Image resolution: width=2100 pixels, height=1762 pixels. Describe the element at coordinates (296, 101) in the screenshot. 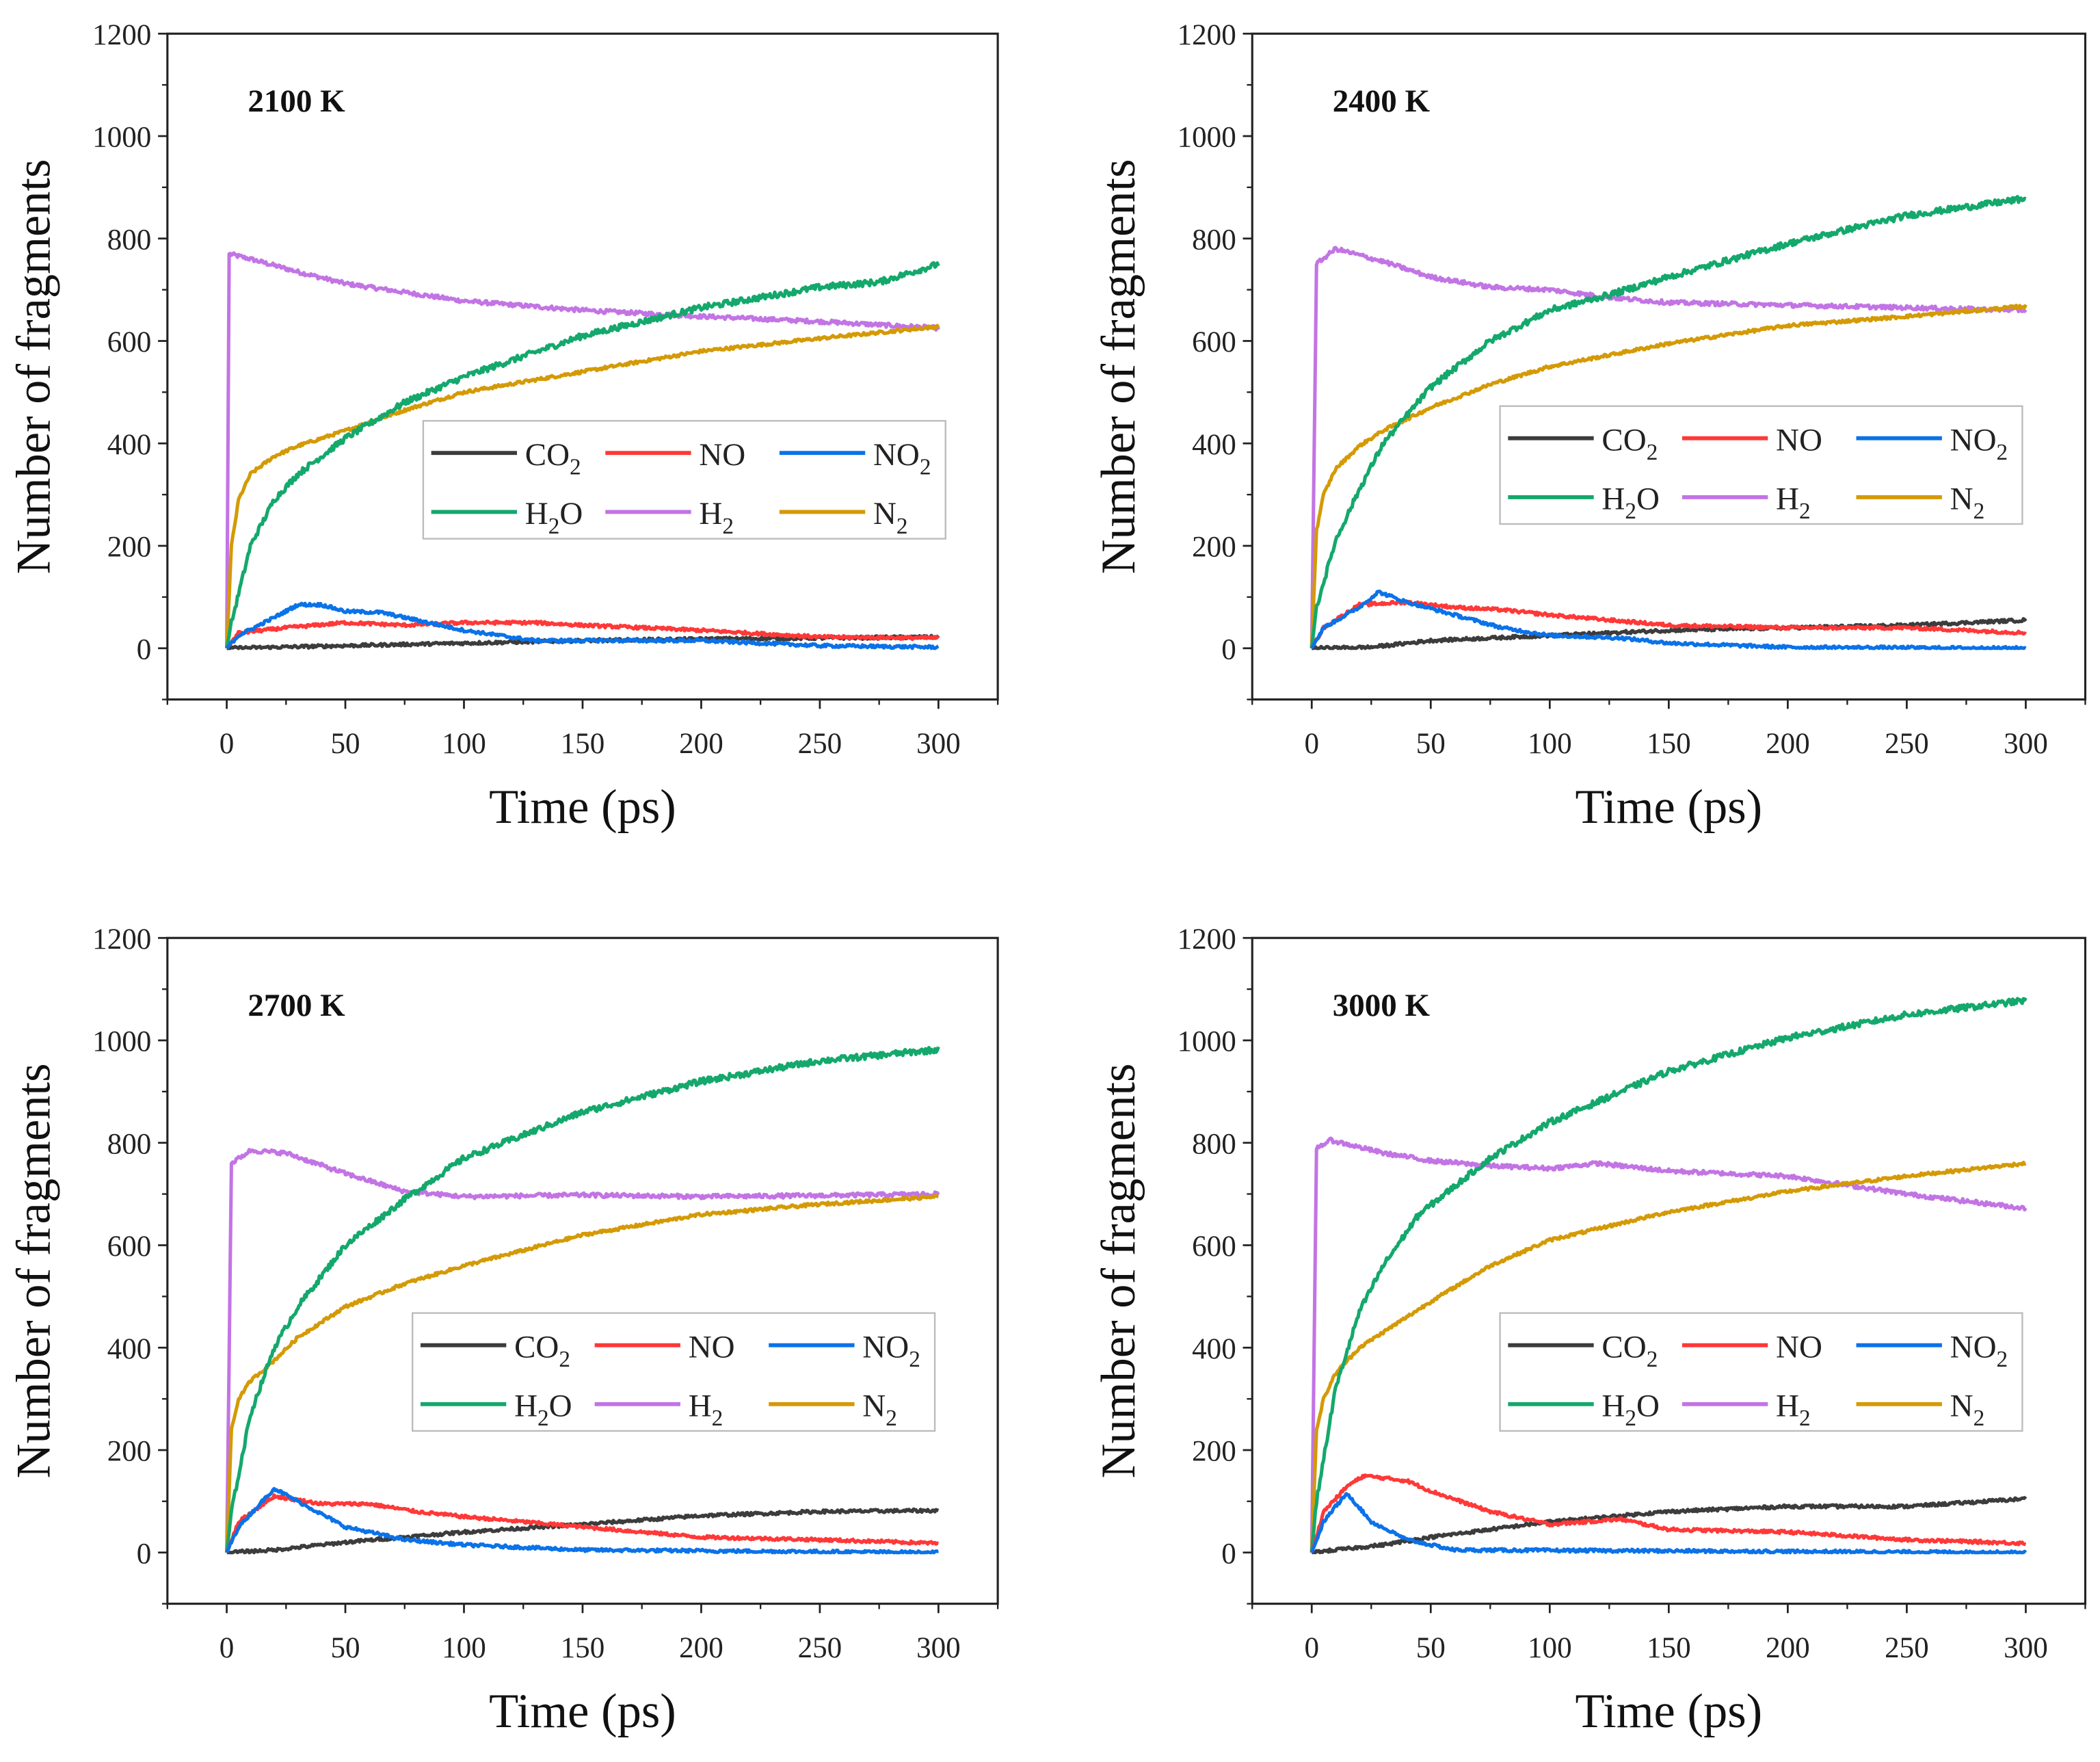

I see `panel-temperature-label: 2100 K` at that location.